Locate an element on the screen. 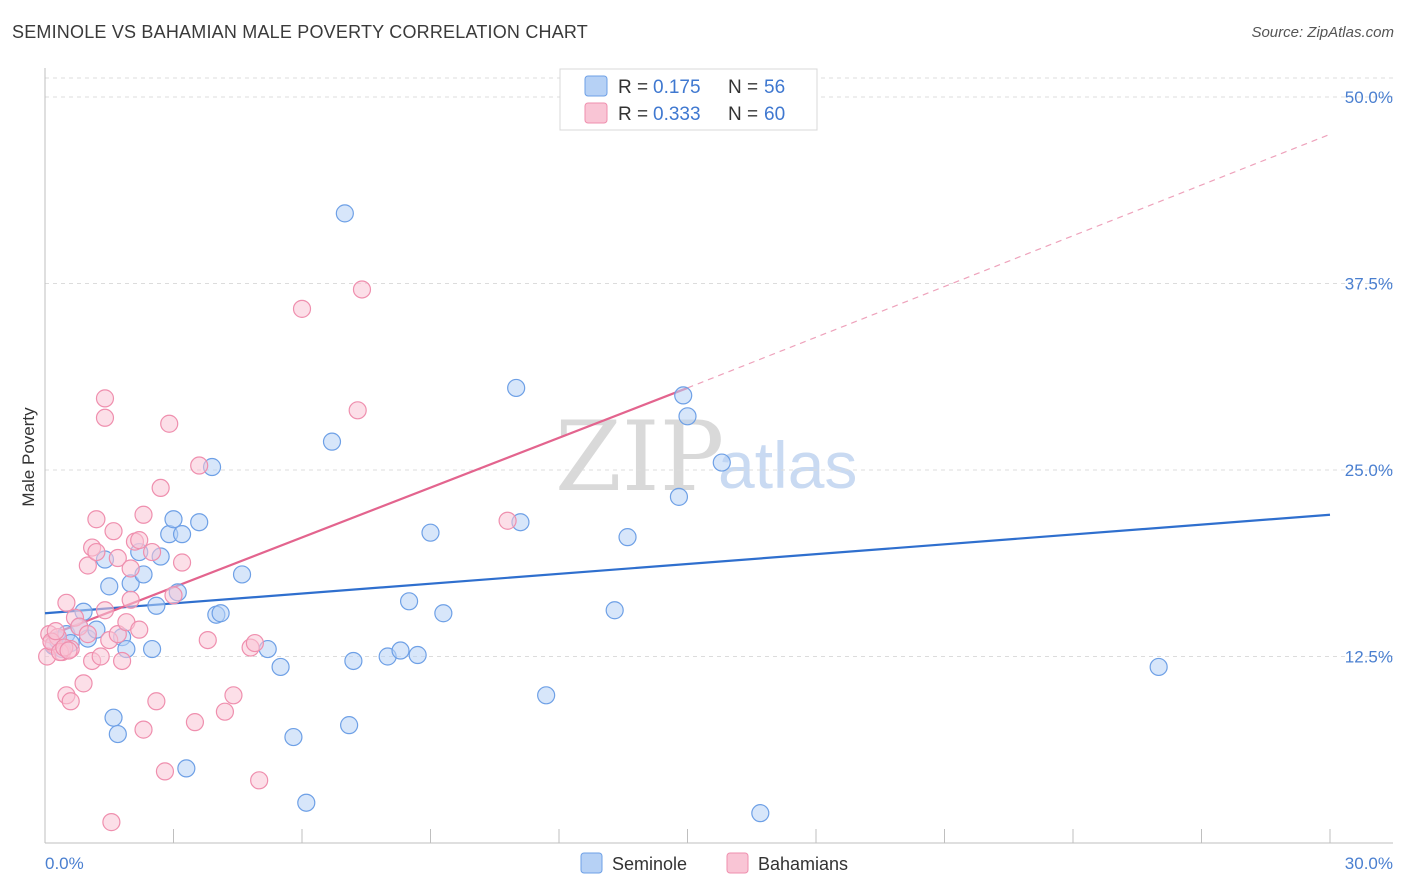  bahamians-trend-line is located at coordinates (366, 512).